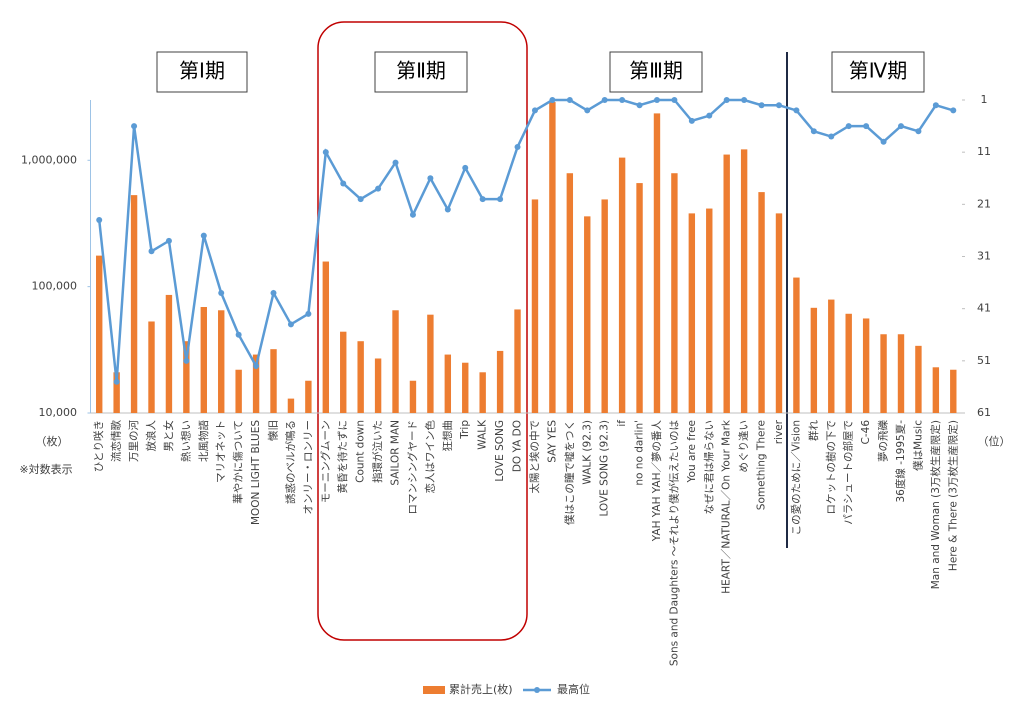 The image size is (1022, 719). What do you see at coordinates (465, 430) in the screenshot?
I see `x-tick-label: Trip` at bounding box center [465, 430].